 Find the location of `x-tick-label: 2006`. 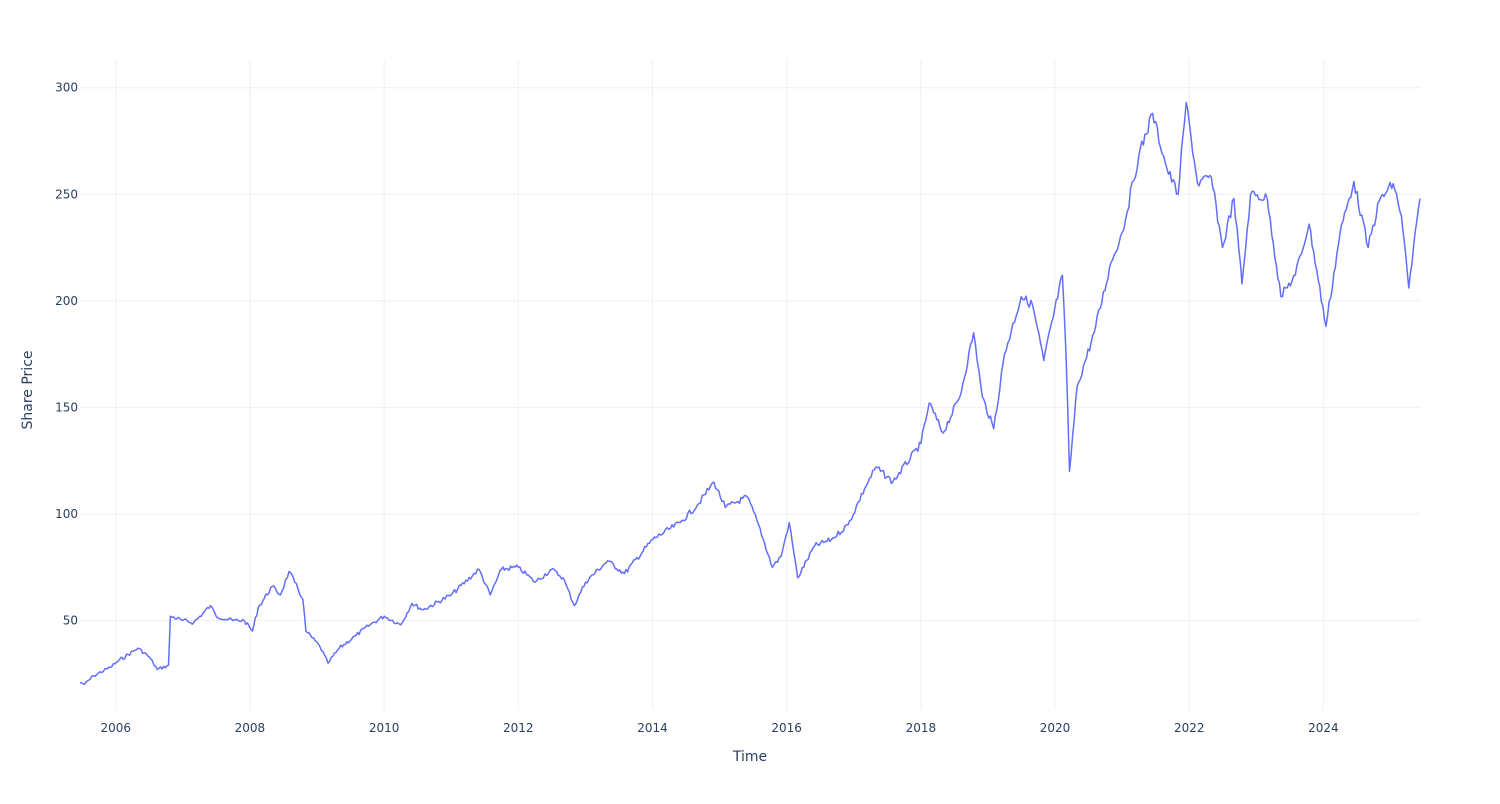

x-tick-label: 2006 is located at coordinates (116, 728).